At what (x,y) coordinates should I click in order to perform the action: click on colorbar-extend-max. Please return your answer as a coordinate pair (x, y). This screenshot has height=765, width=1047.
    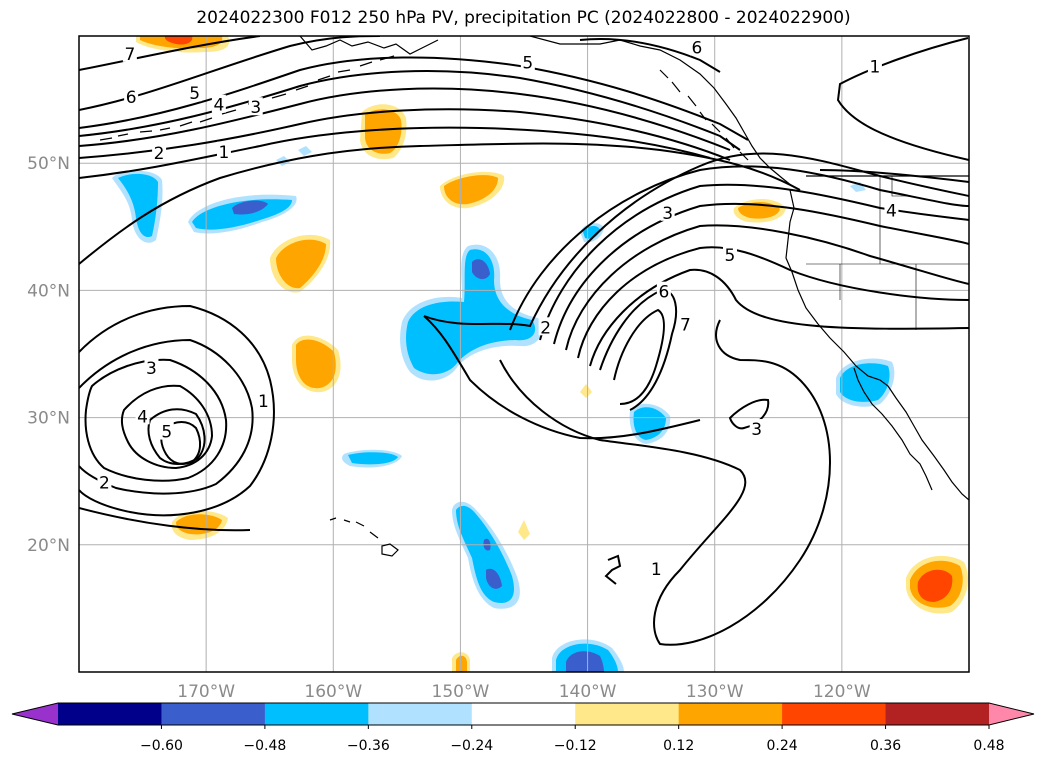
    Looking at the image, I should click on (1011, 714).